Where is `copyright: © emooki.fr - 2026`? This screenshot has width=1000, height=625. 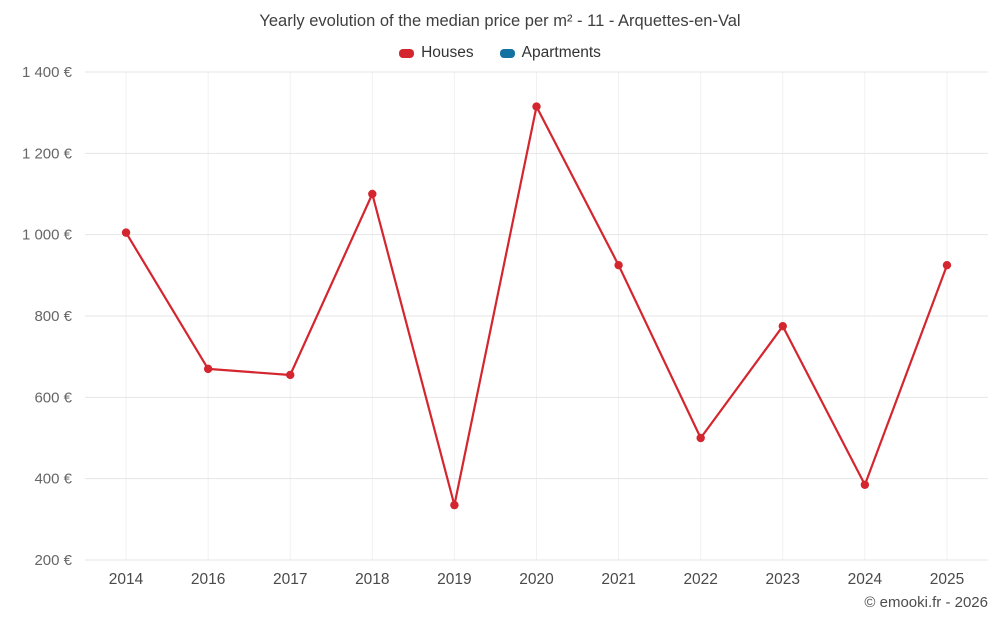 copyright: © emooki.fr - 2026 is located at coordinates (926, 602).